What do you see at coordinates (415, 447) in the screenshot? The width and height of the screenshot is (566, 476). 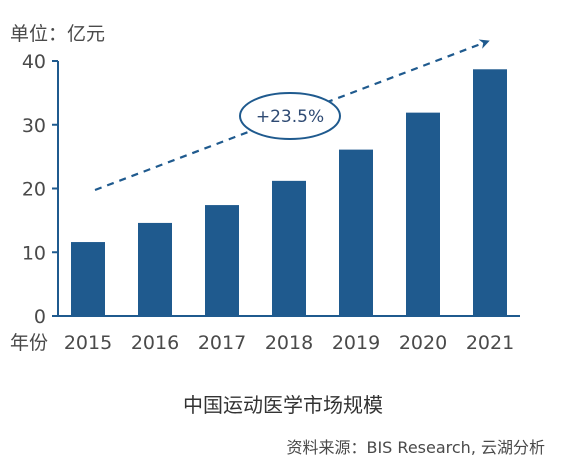 I see `source-note: 资料来源：BIS Research, 云湖分析` at bounding box center [415, 447].